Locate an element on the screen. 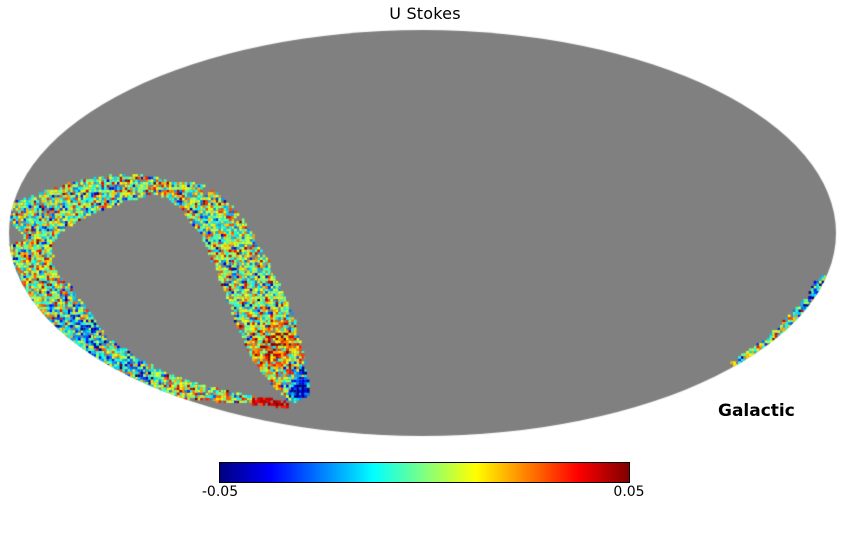 The width and height of the screenshot is (850, 540). plot-title: U Stokes is located at coordinates (425, 13).